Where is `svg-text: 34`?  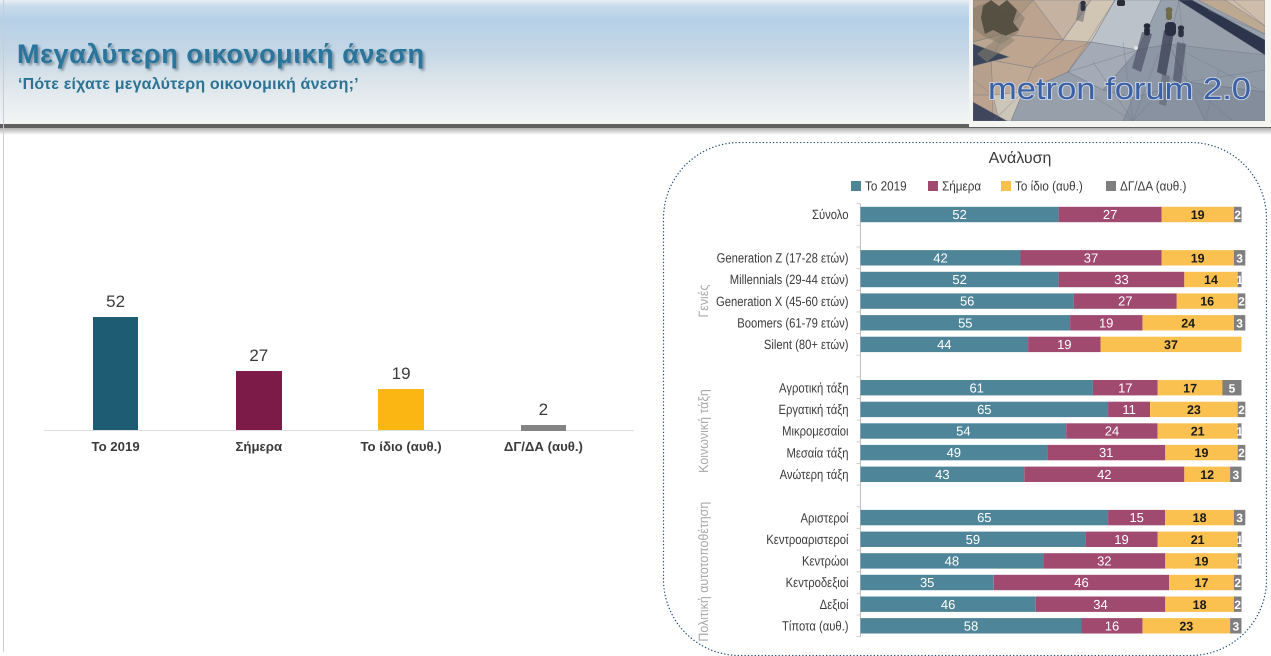
svg-text: 34 is located at coordinates (1100, 604).